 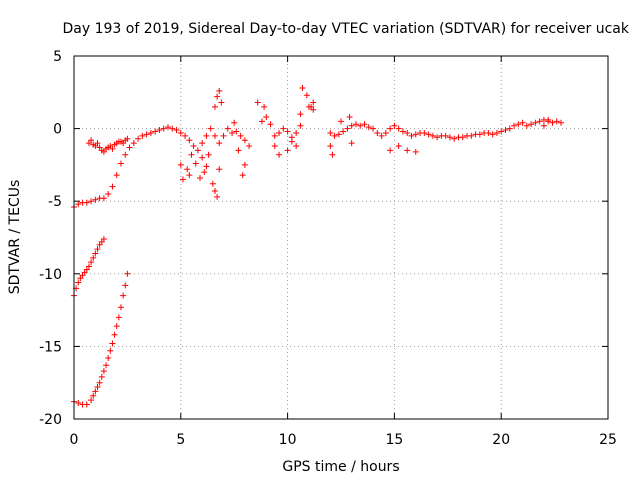 What do you see at coordinates (608, 440) in the screenshot?
I see `x-tick-label: 25` at bounding box center [608, 440].